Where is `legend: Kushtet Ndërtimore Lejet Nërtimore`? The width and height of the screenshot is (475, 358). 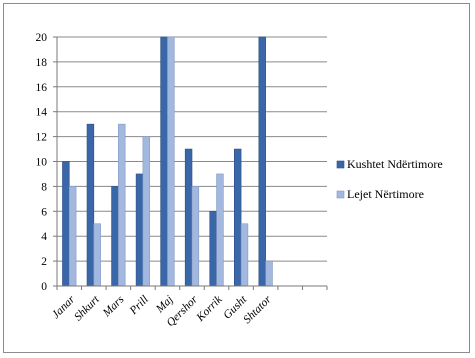 legend: Kushtet Ndërtimore Lejet Nërtimore is located at coordinates (389, 179).